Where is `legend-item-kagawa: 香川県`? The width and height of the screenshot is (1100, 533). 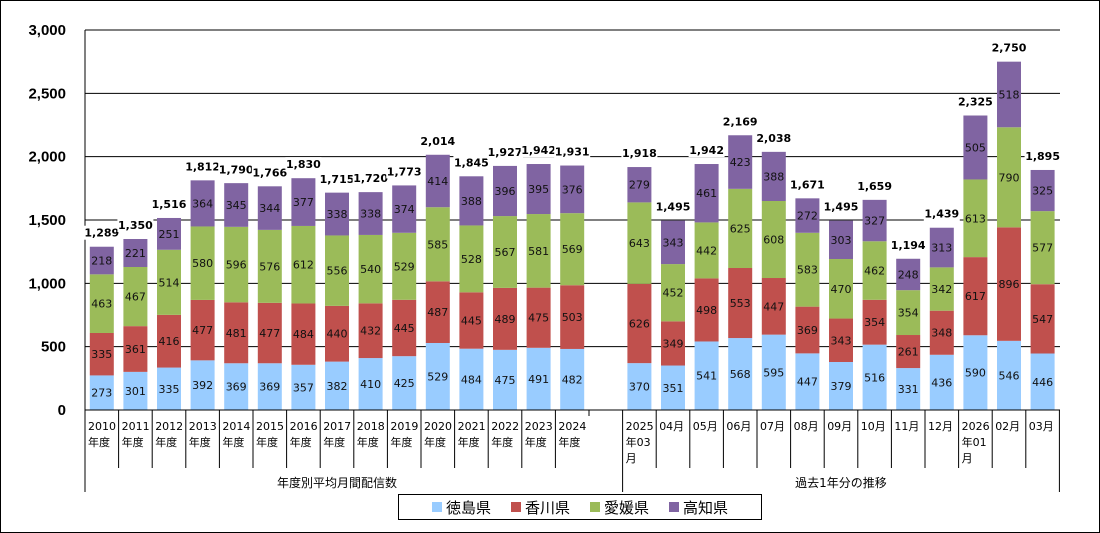 legend-item-kagawa: 香川県 is located at coordinates (540, 507).